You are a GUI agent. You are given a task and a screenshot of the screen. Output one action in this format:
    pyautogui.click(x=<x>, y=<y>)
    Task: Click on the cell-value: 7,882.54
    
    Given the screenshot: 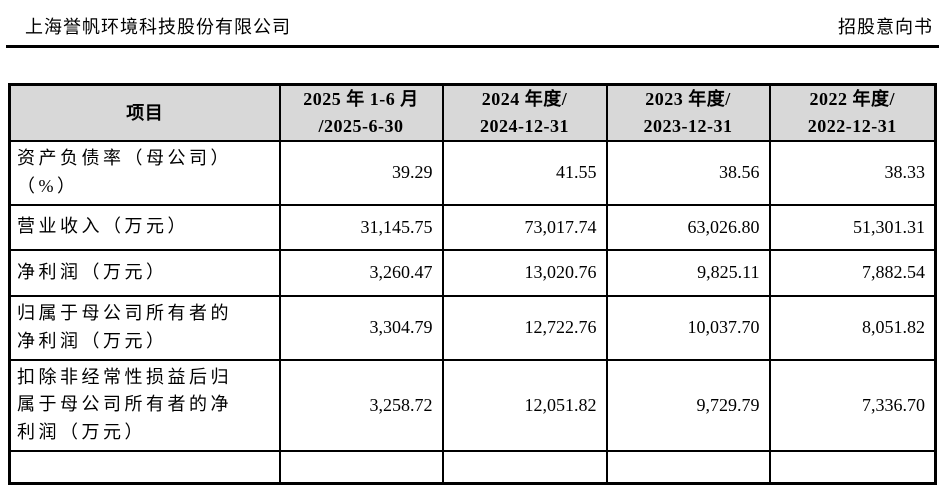 What is the action you would take?
    pyautogui.click(x=852, y=272)
    